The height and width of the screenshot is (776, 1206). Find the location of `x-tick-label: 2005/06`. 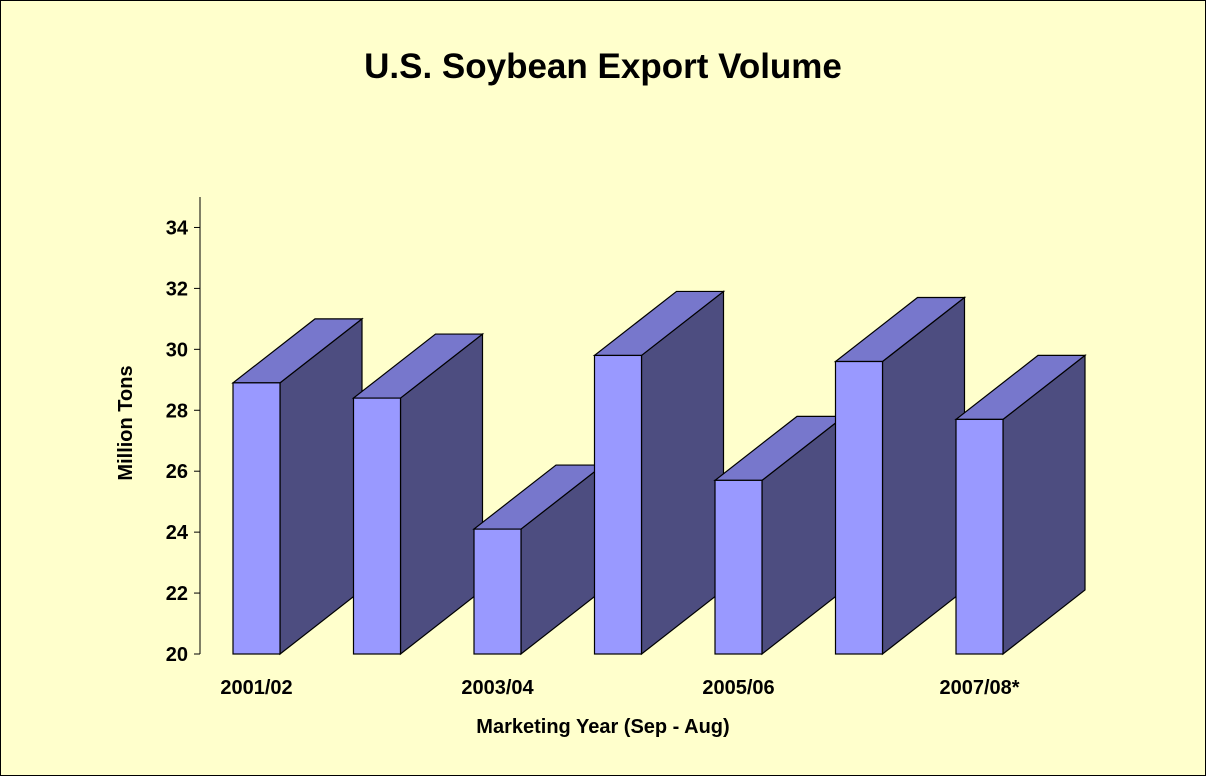

x-tick-label: 2005/06 is located at coordinates (738, 688).